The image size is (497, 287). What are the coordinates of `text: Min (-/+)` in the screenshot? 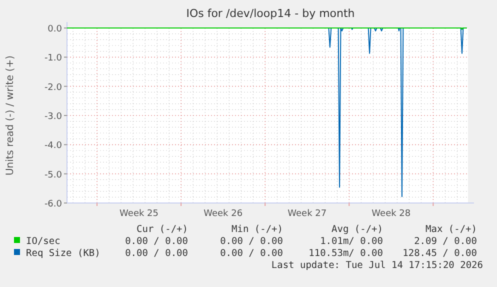 It's located at (257, 229).